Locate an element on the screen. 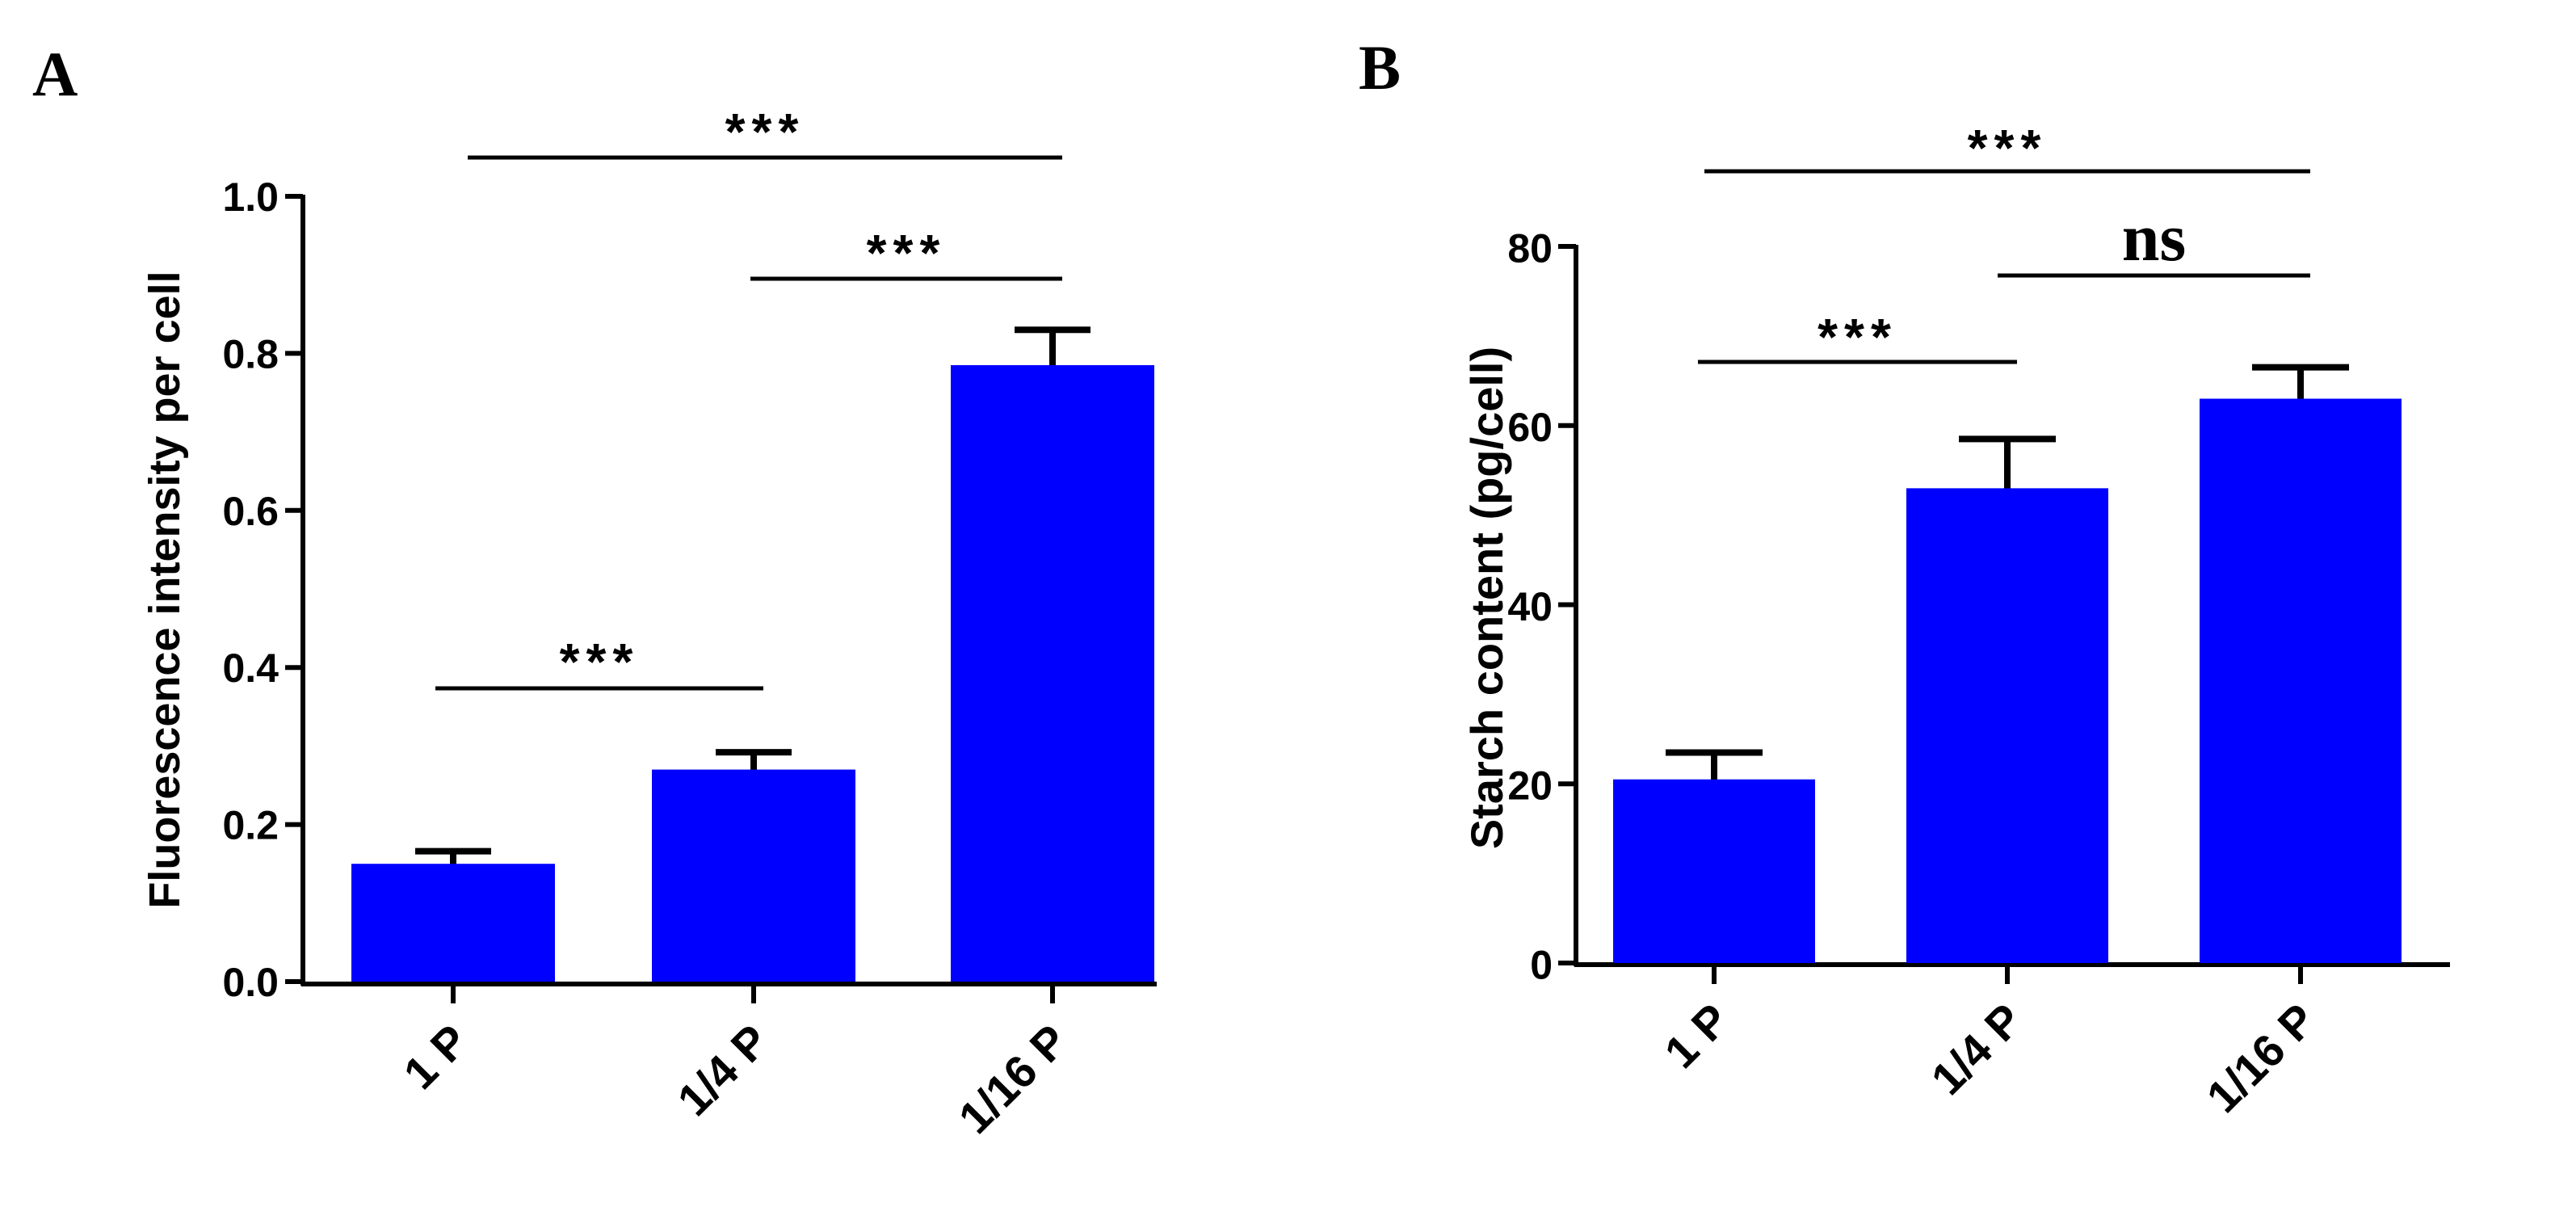 Image resolution: width=2576 pixels, height=1207 pixels. y-tick-label: 0.6 is located at coordinates (251, 511).